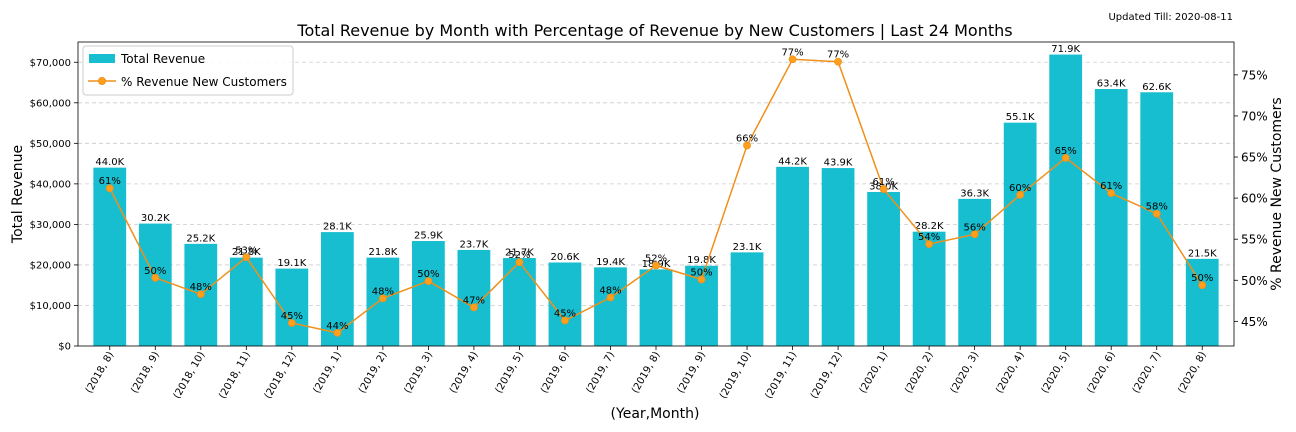  What do you see at coordinates (610, 262) in the screenshot?
I see `bar-data-label: 19.4K` at bounding box center [610, 262].